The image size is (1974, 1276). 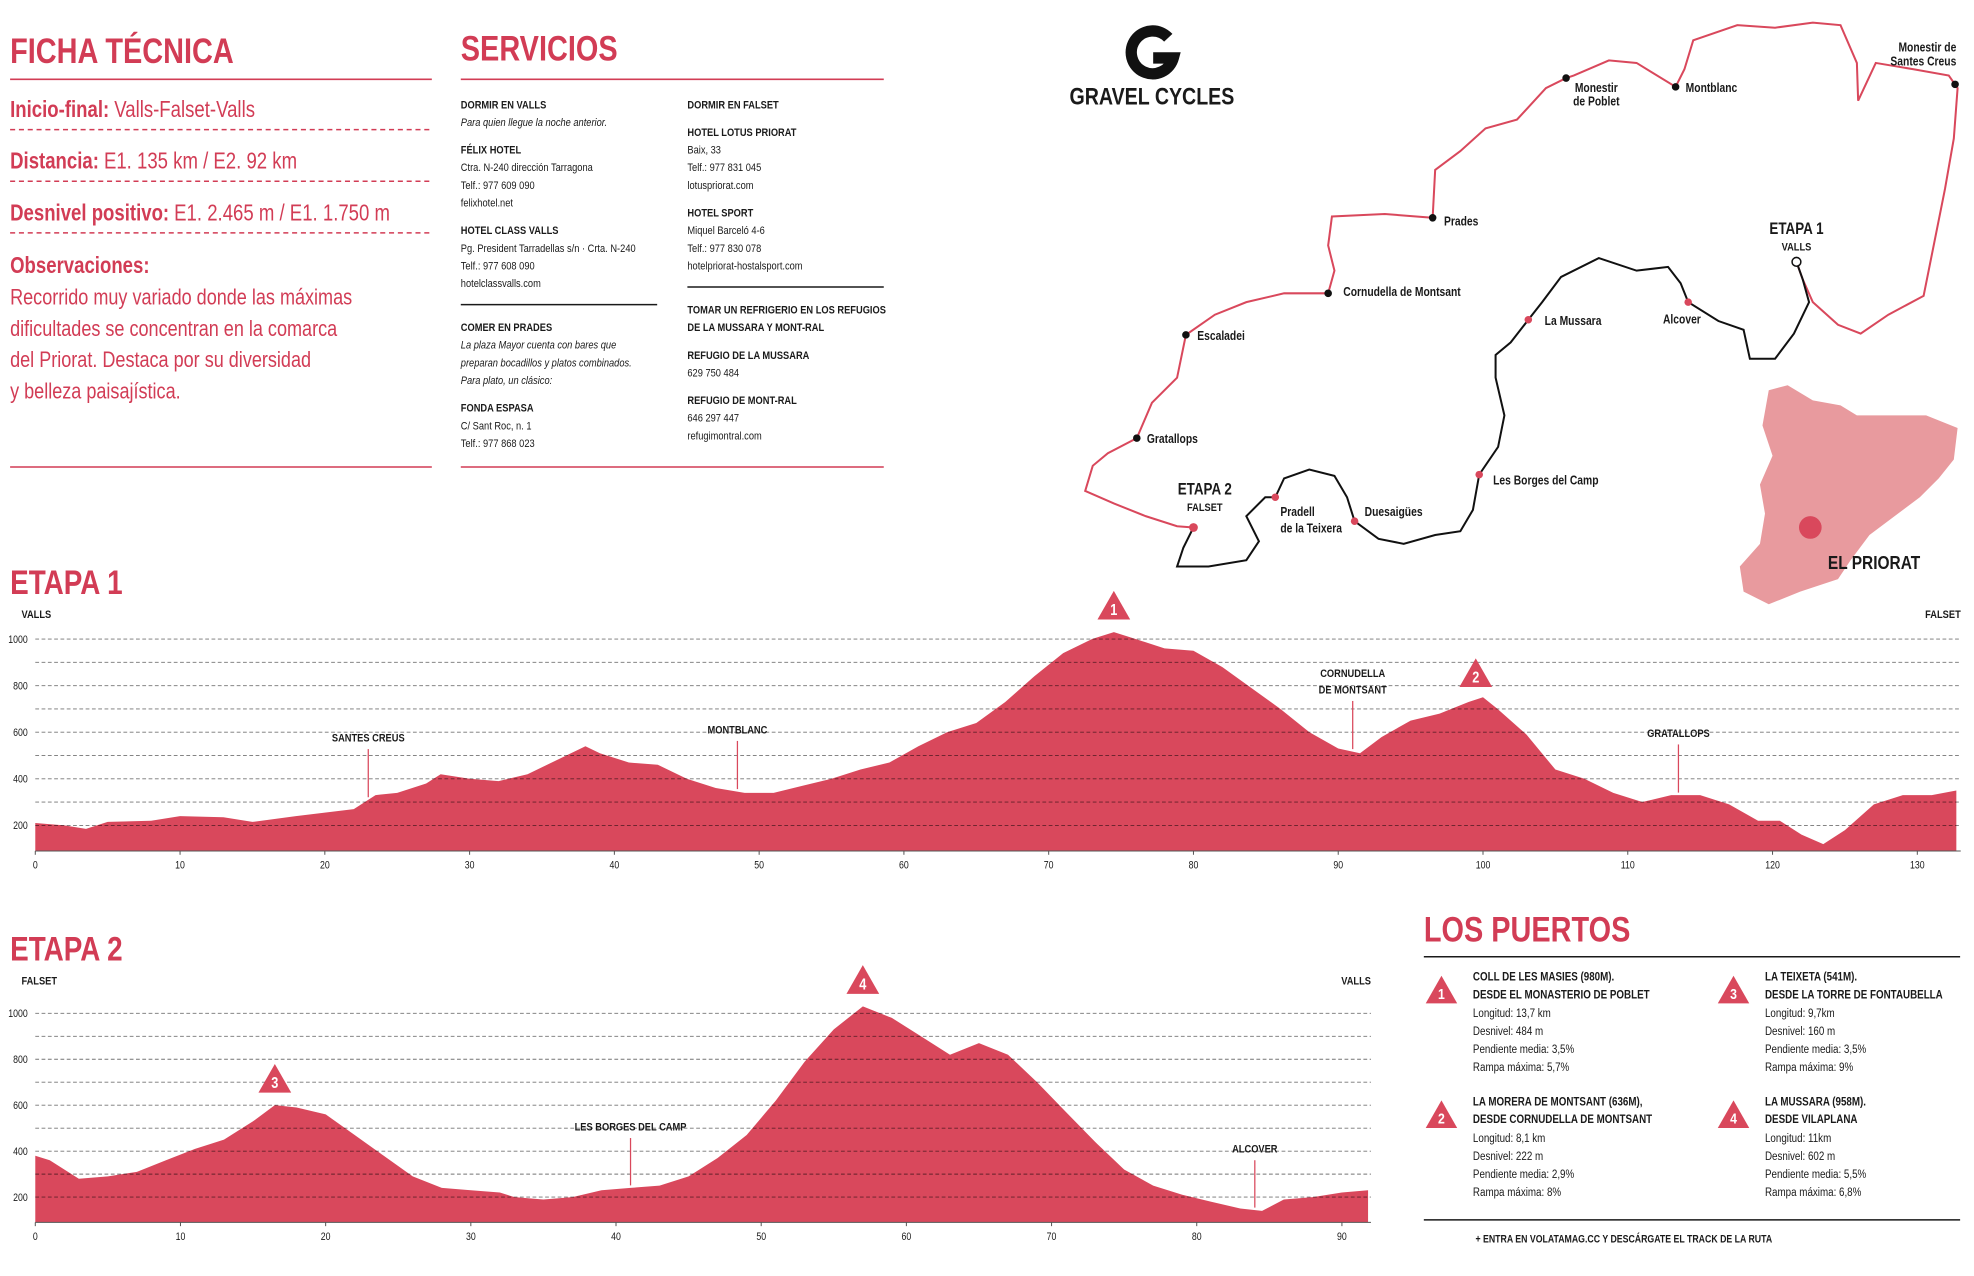 I want to click on brand-logo, so click(x=1153, y=52).